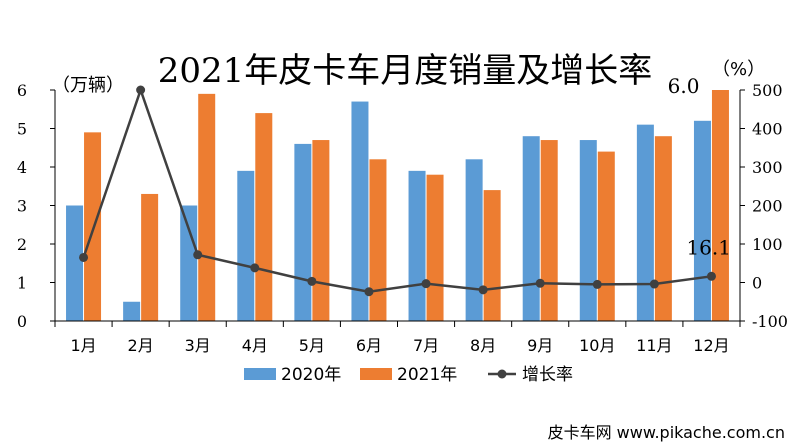 The image size is (800, 444). Describe the element at coordinates (22, 206) in the screenshot. I see `left-tick-label-3: 3` at that location.